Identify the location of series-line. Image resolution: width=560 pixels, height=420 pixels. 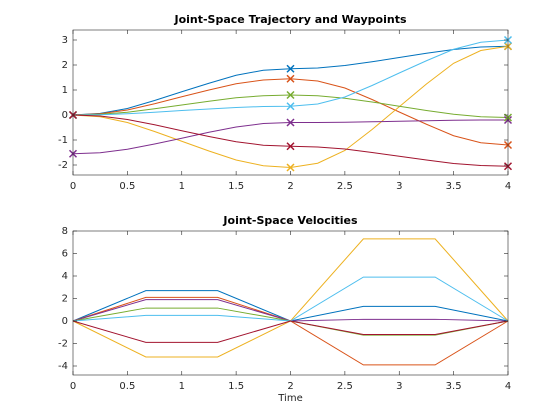
(290, 331).